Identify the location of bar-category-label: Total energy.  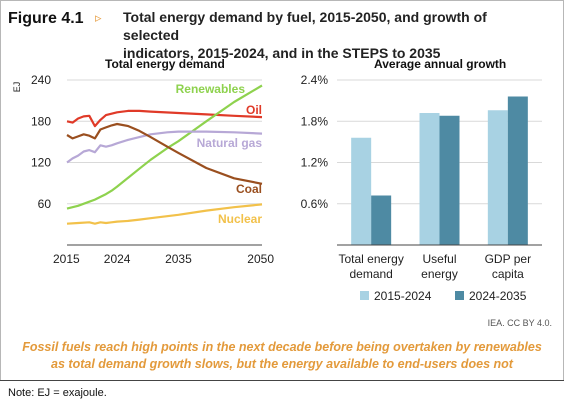
(370, 259).